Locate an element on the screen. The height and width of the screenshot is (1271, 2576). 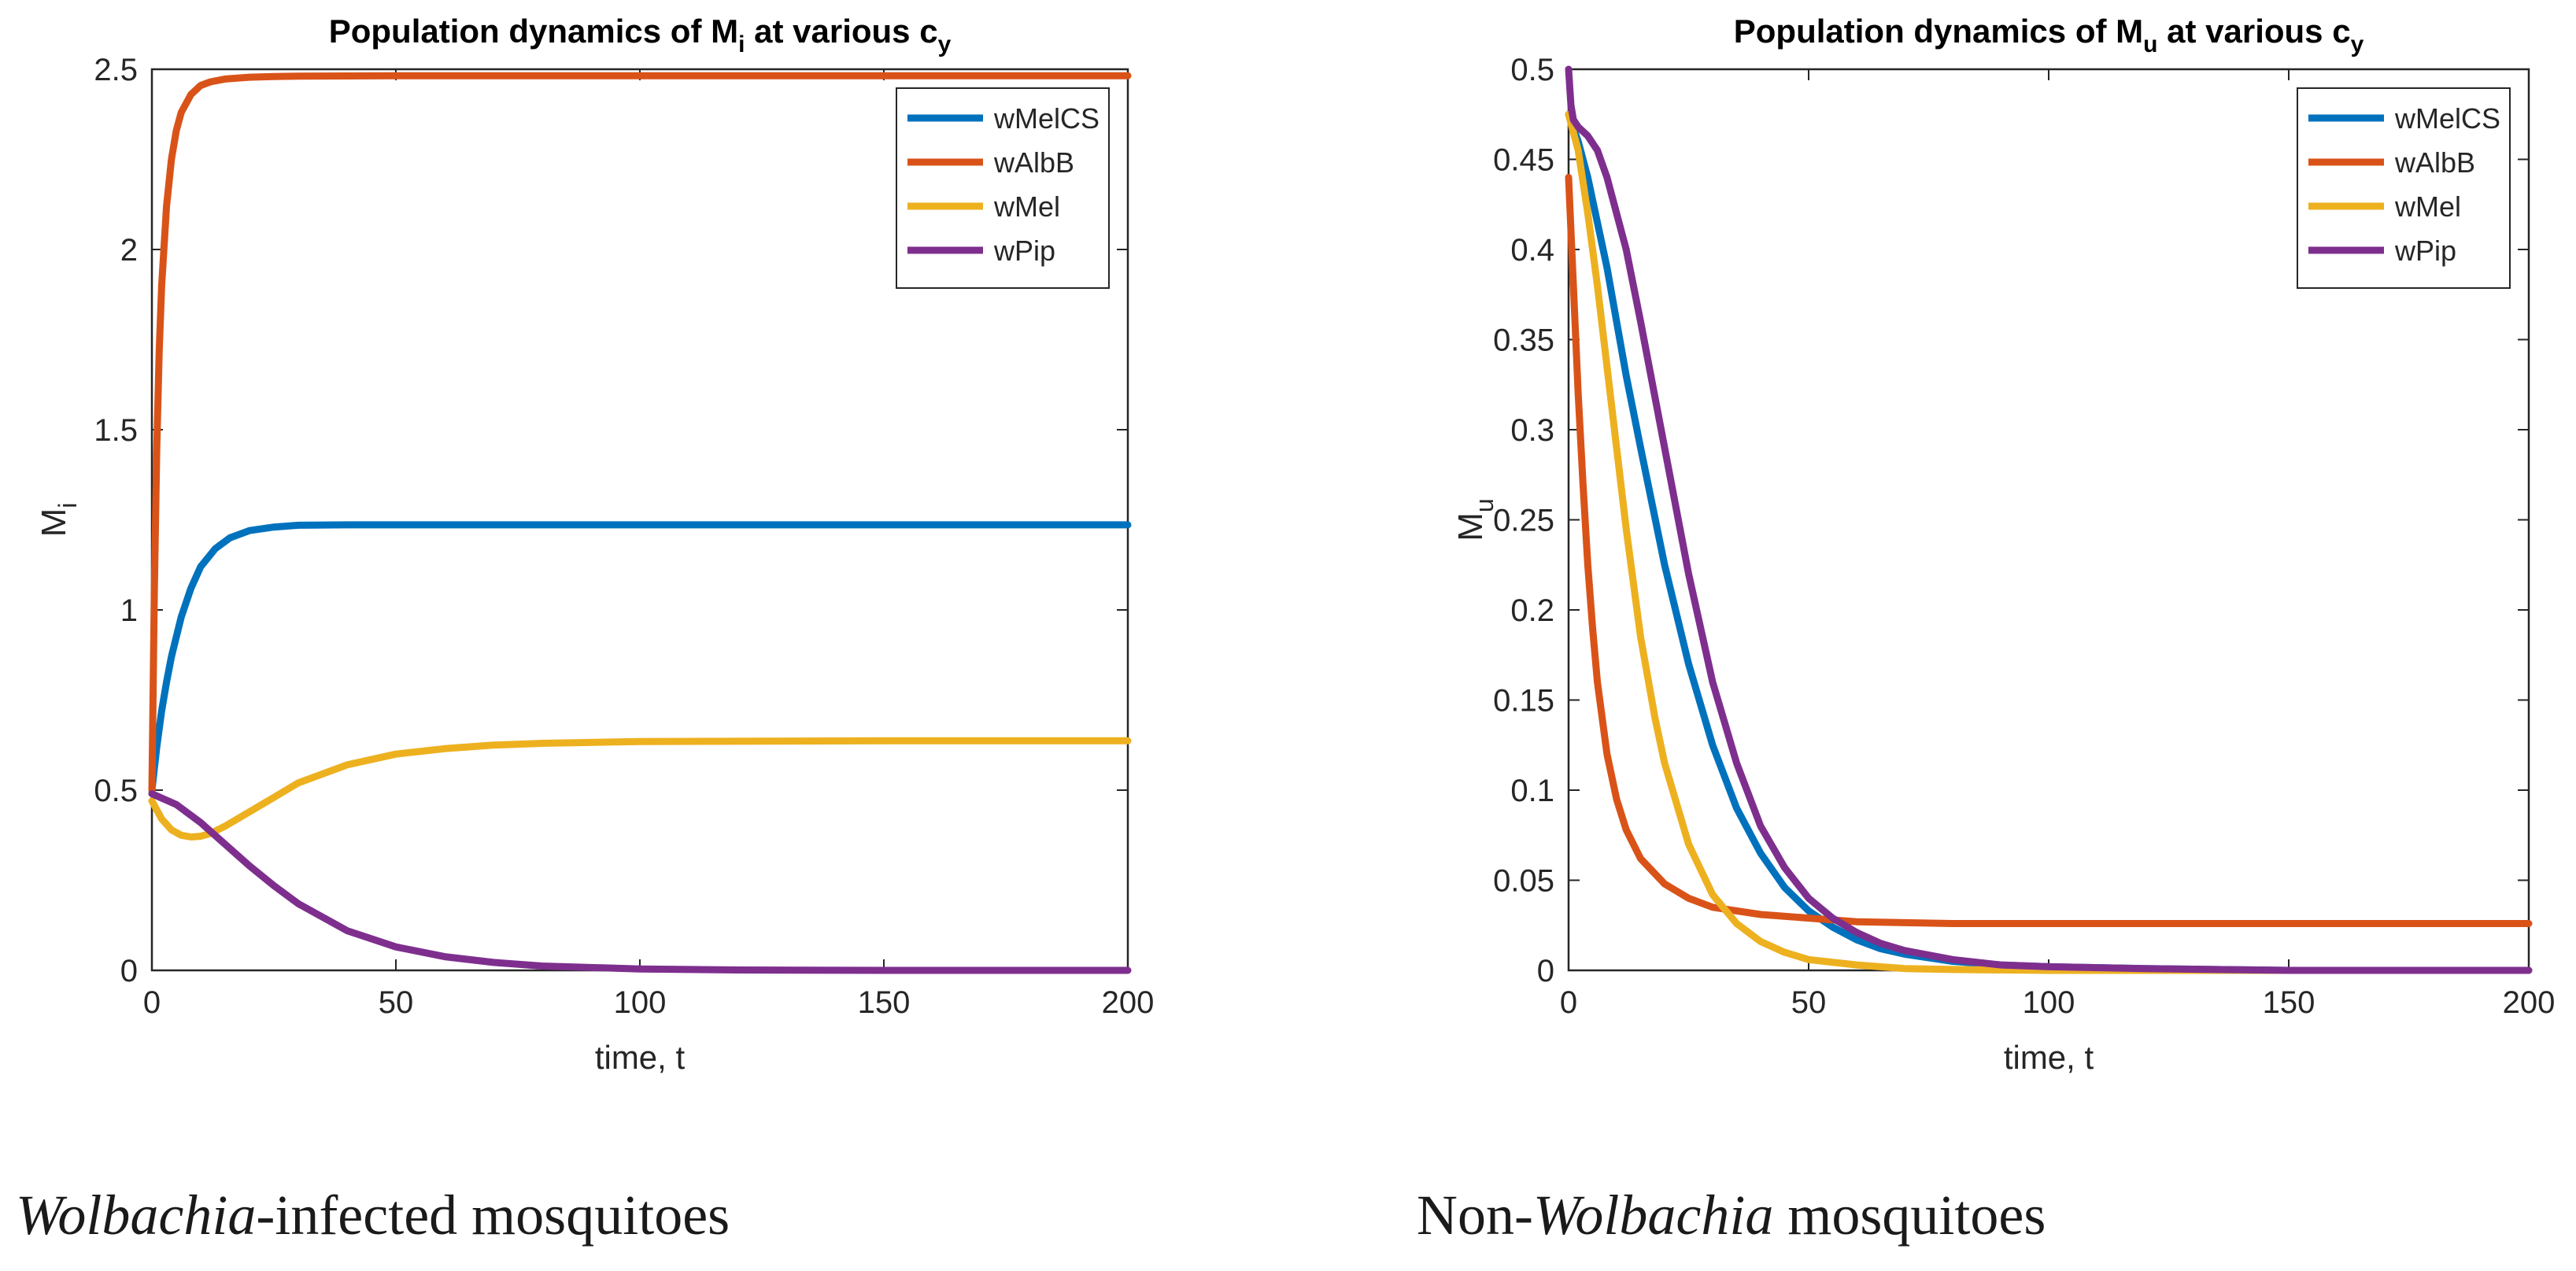
caption-left: Wolbachia-infected mosquitoes is located at coordinates (373, 1215).